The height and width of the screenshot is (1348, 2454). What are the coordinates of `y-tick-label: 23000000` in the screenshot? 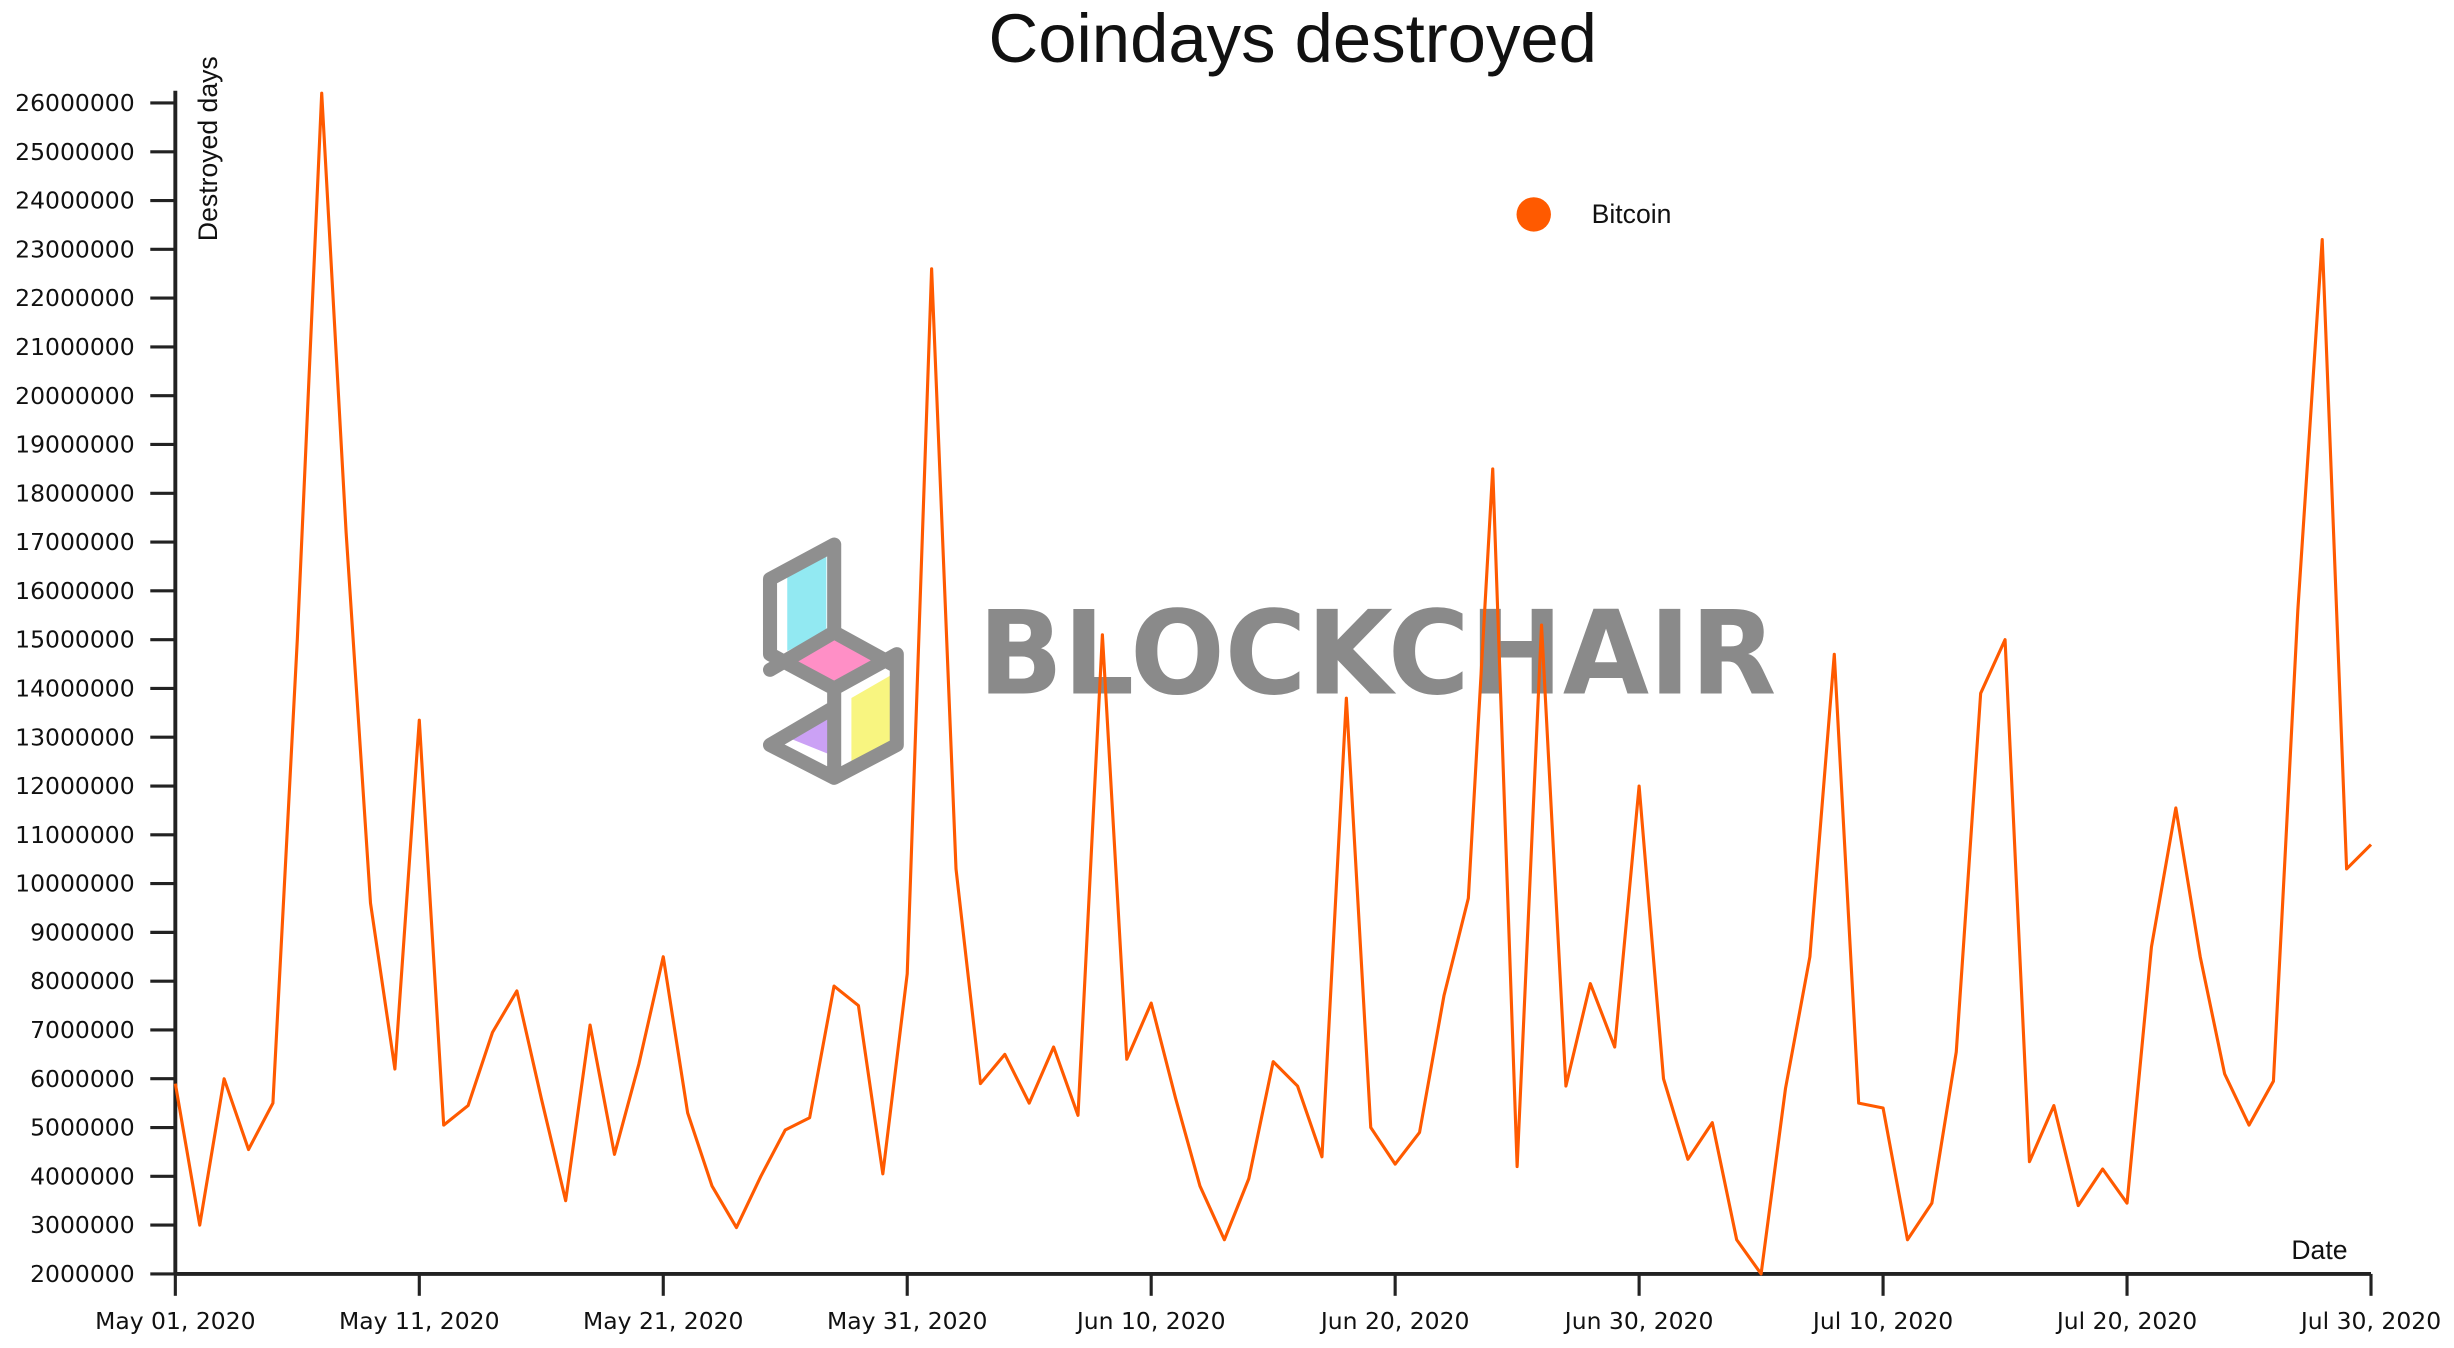 It's located at (74, 249).